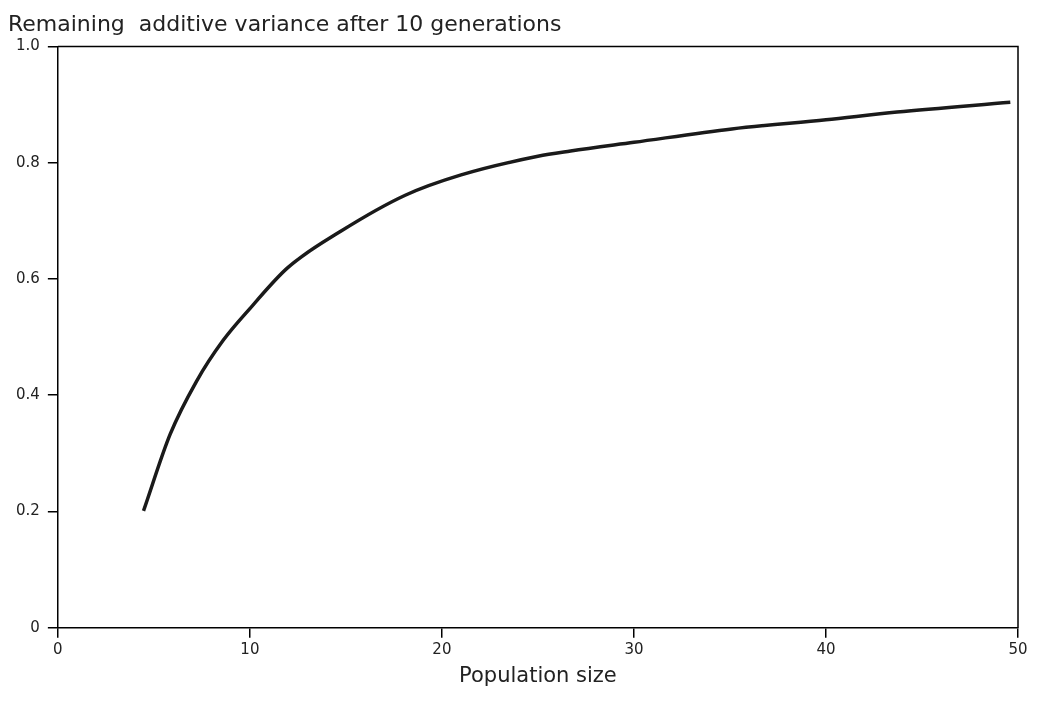  What do you see at coordinates (28, 277) in the screenshot?
I see `y-tick-label: 0.6` at bounding box center [28, 277].